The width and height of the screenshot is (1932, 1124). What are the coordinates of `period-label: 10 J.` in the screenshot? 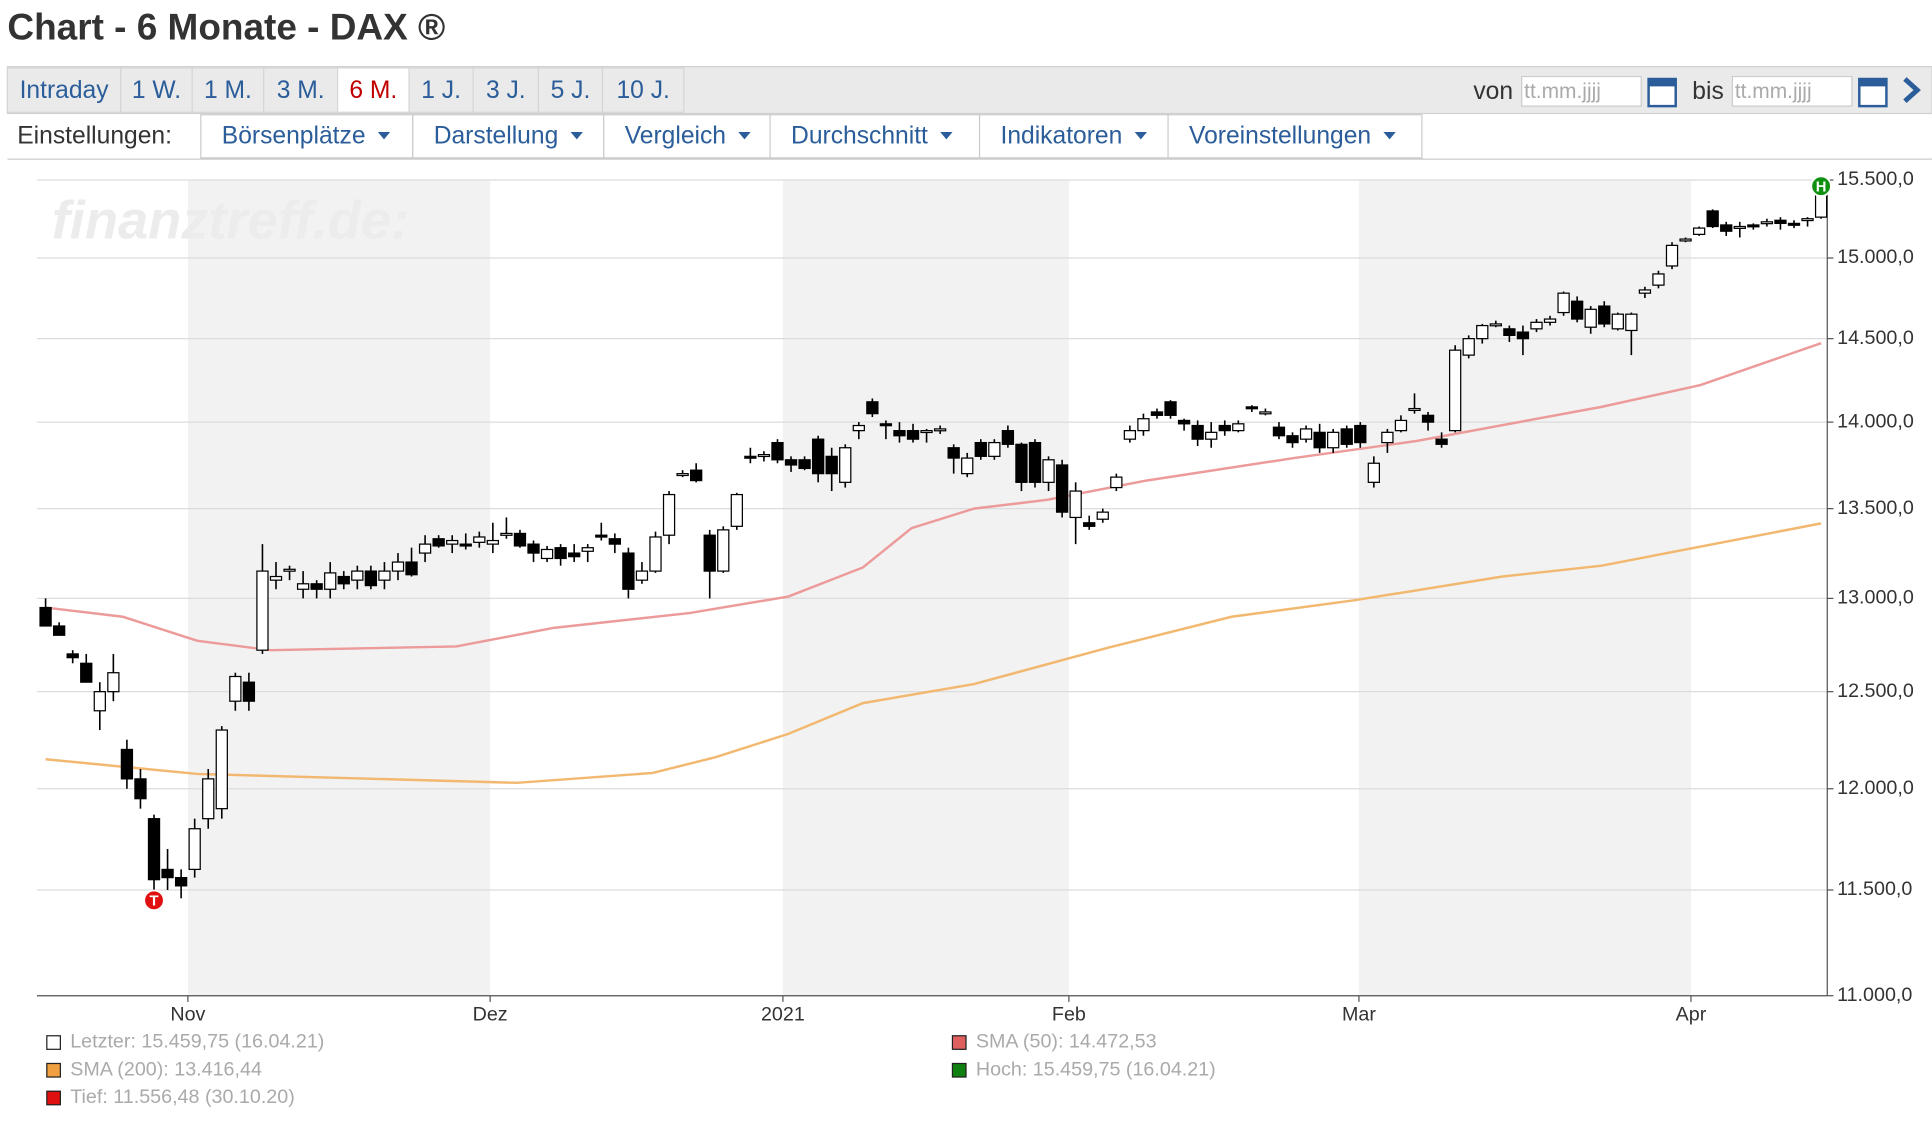 It's located at (642, 90).